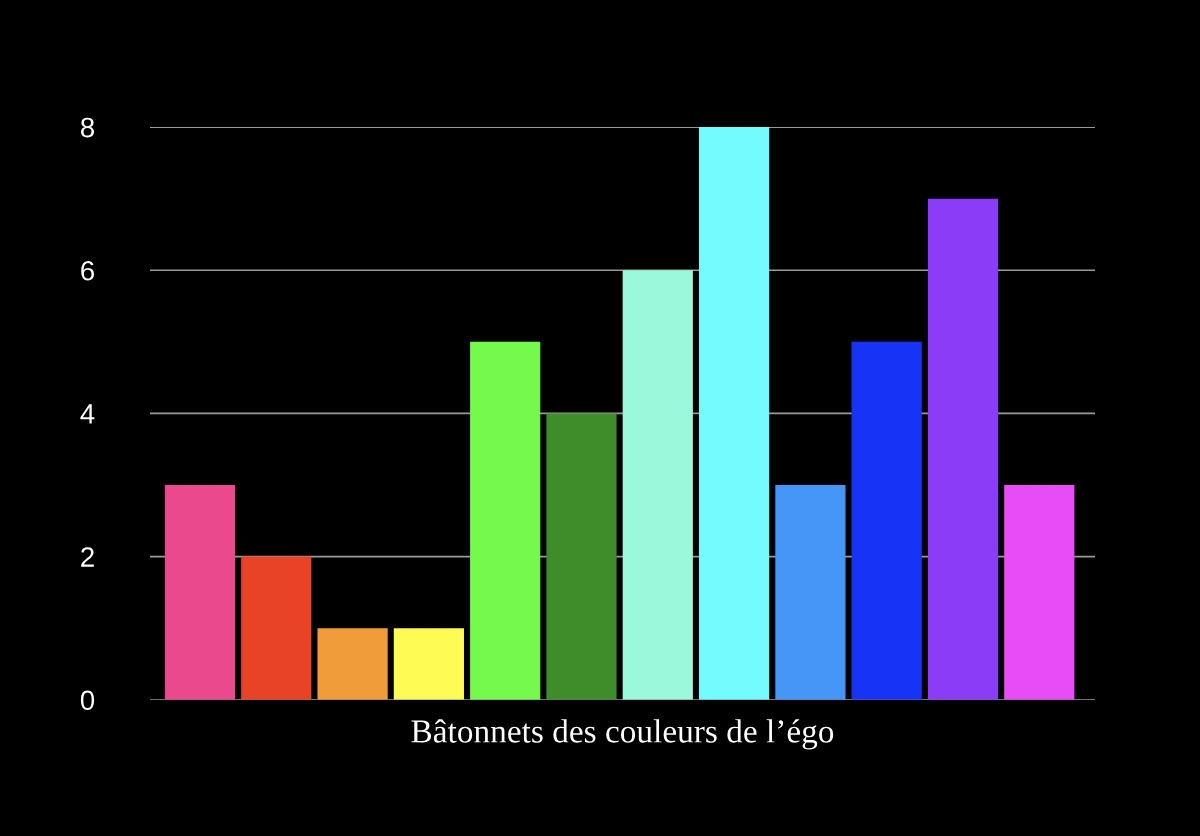  I want to click on y-tick-label: 0, so click(87, 700).